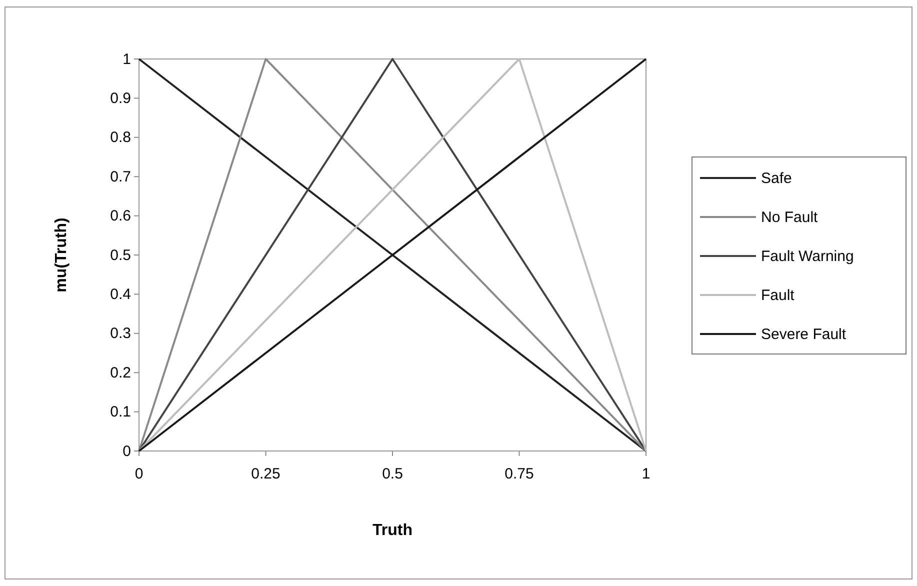 This screenshot has width=917, height=586. Describe the element at coordinates (126, 451) in the screenshot. I see `y-tick-label: 0` at that location.